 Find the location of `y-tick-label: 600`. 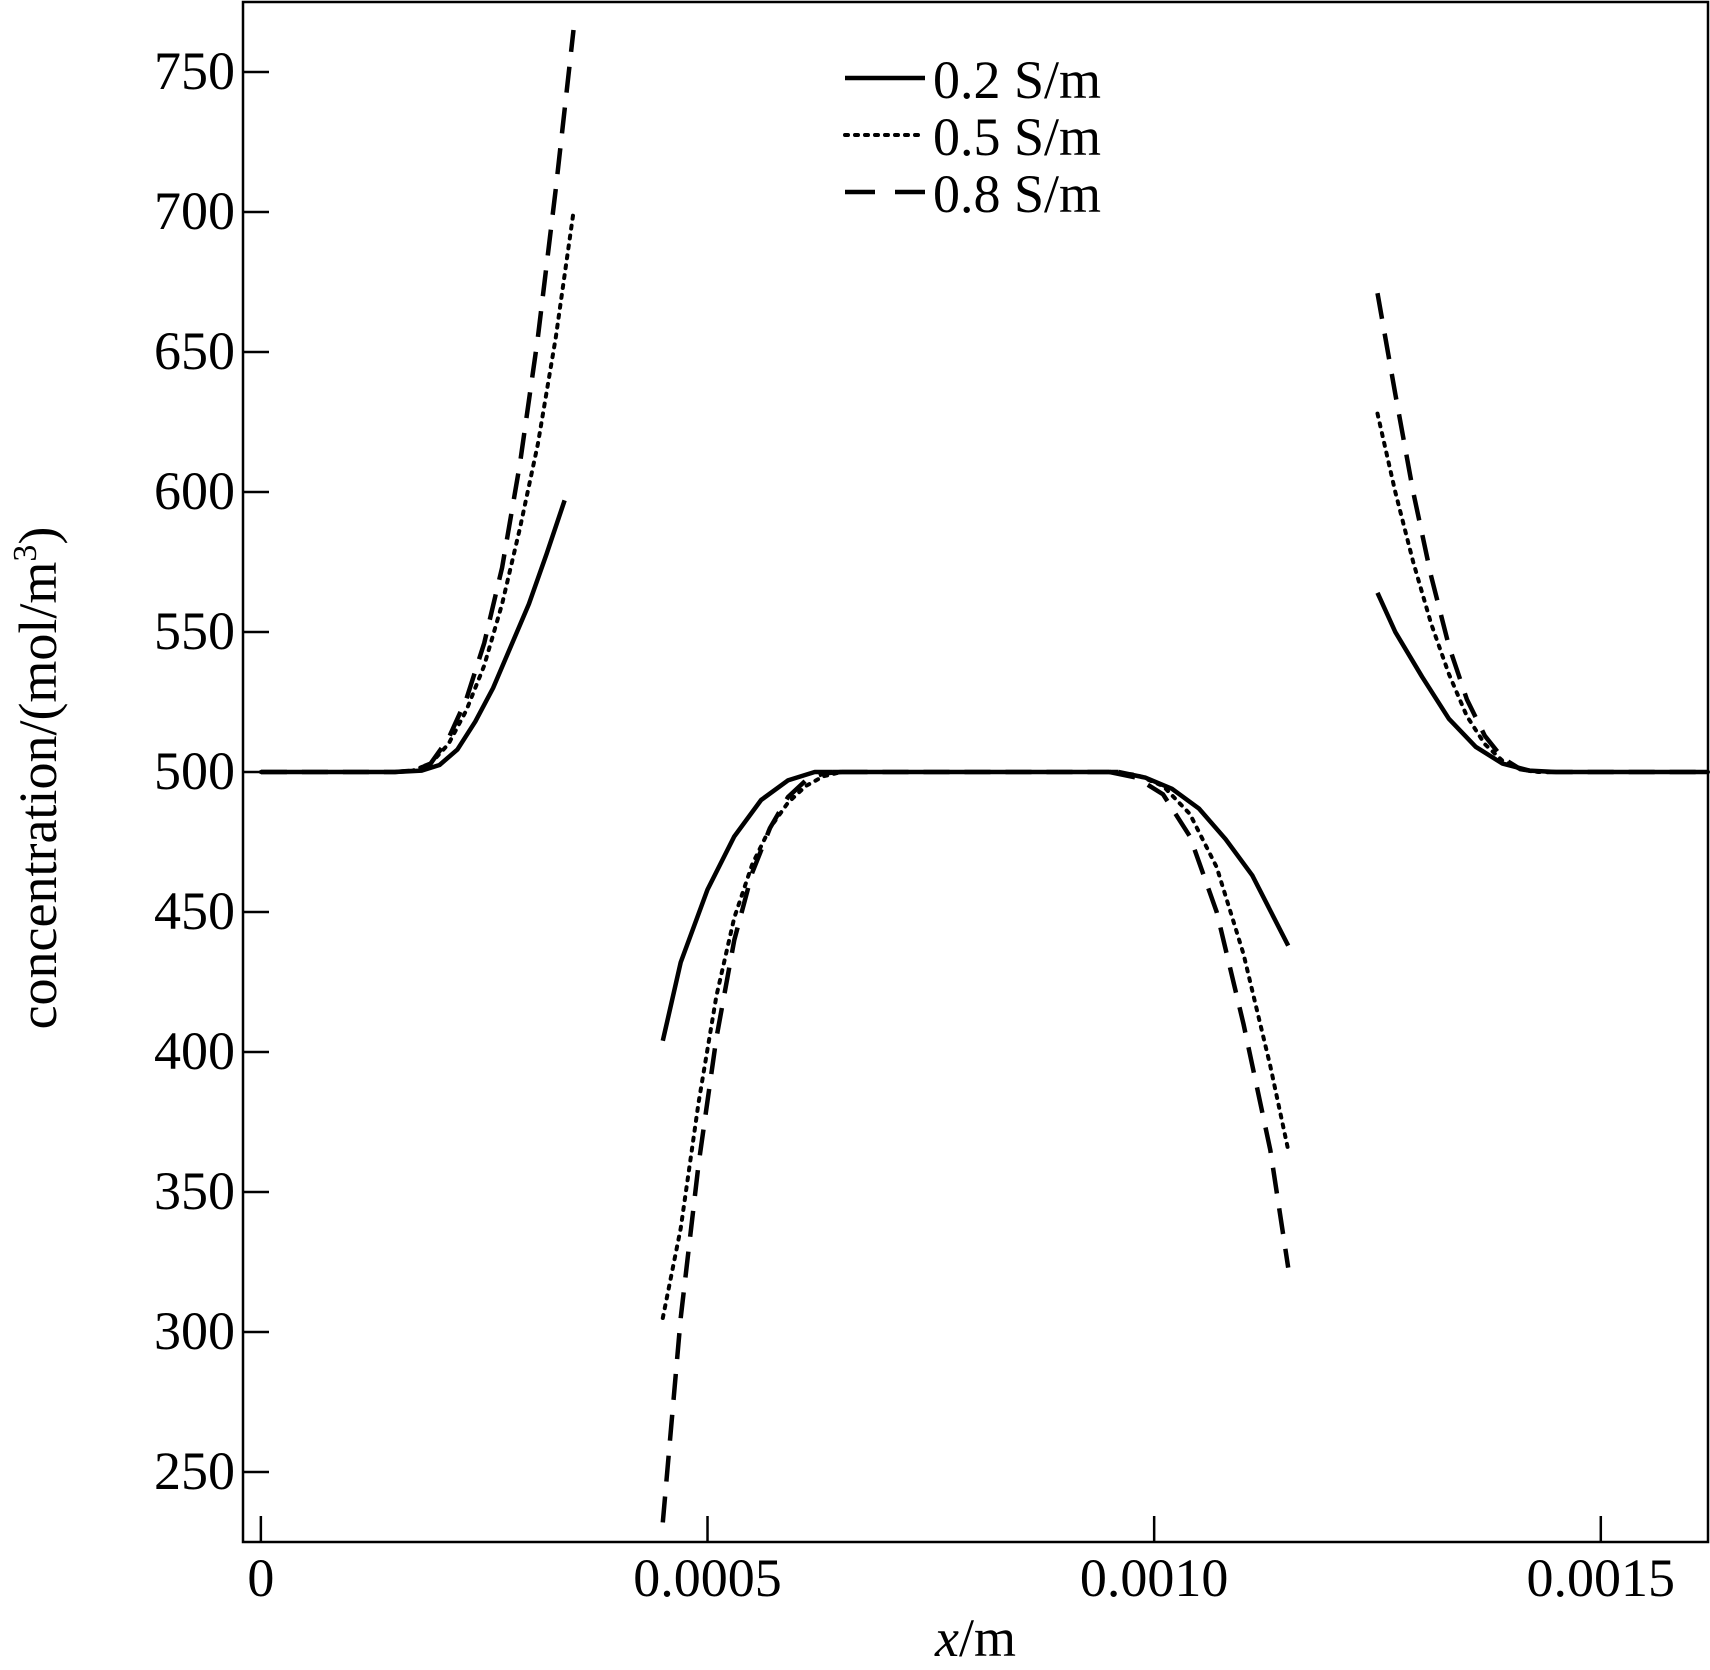

y-tick-label: 600 is located at coordinates (194, 491).